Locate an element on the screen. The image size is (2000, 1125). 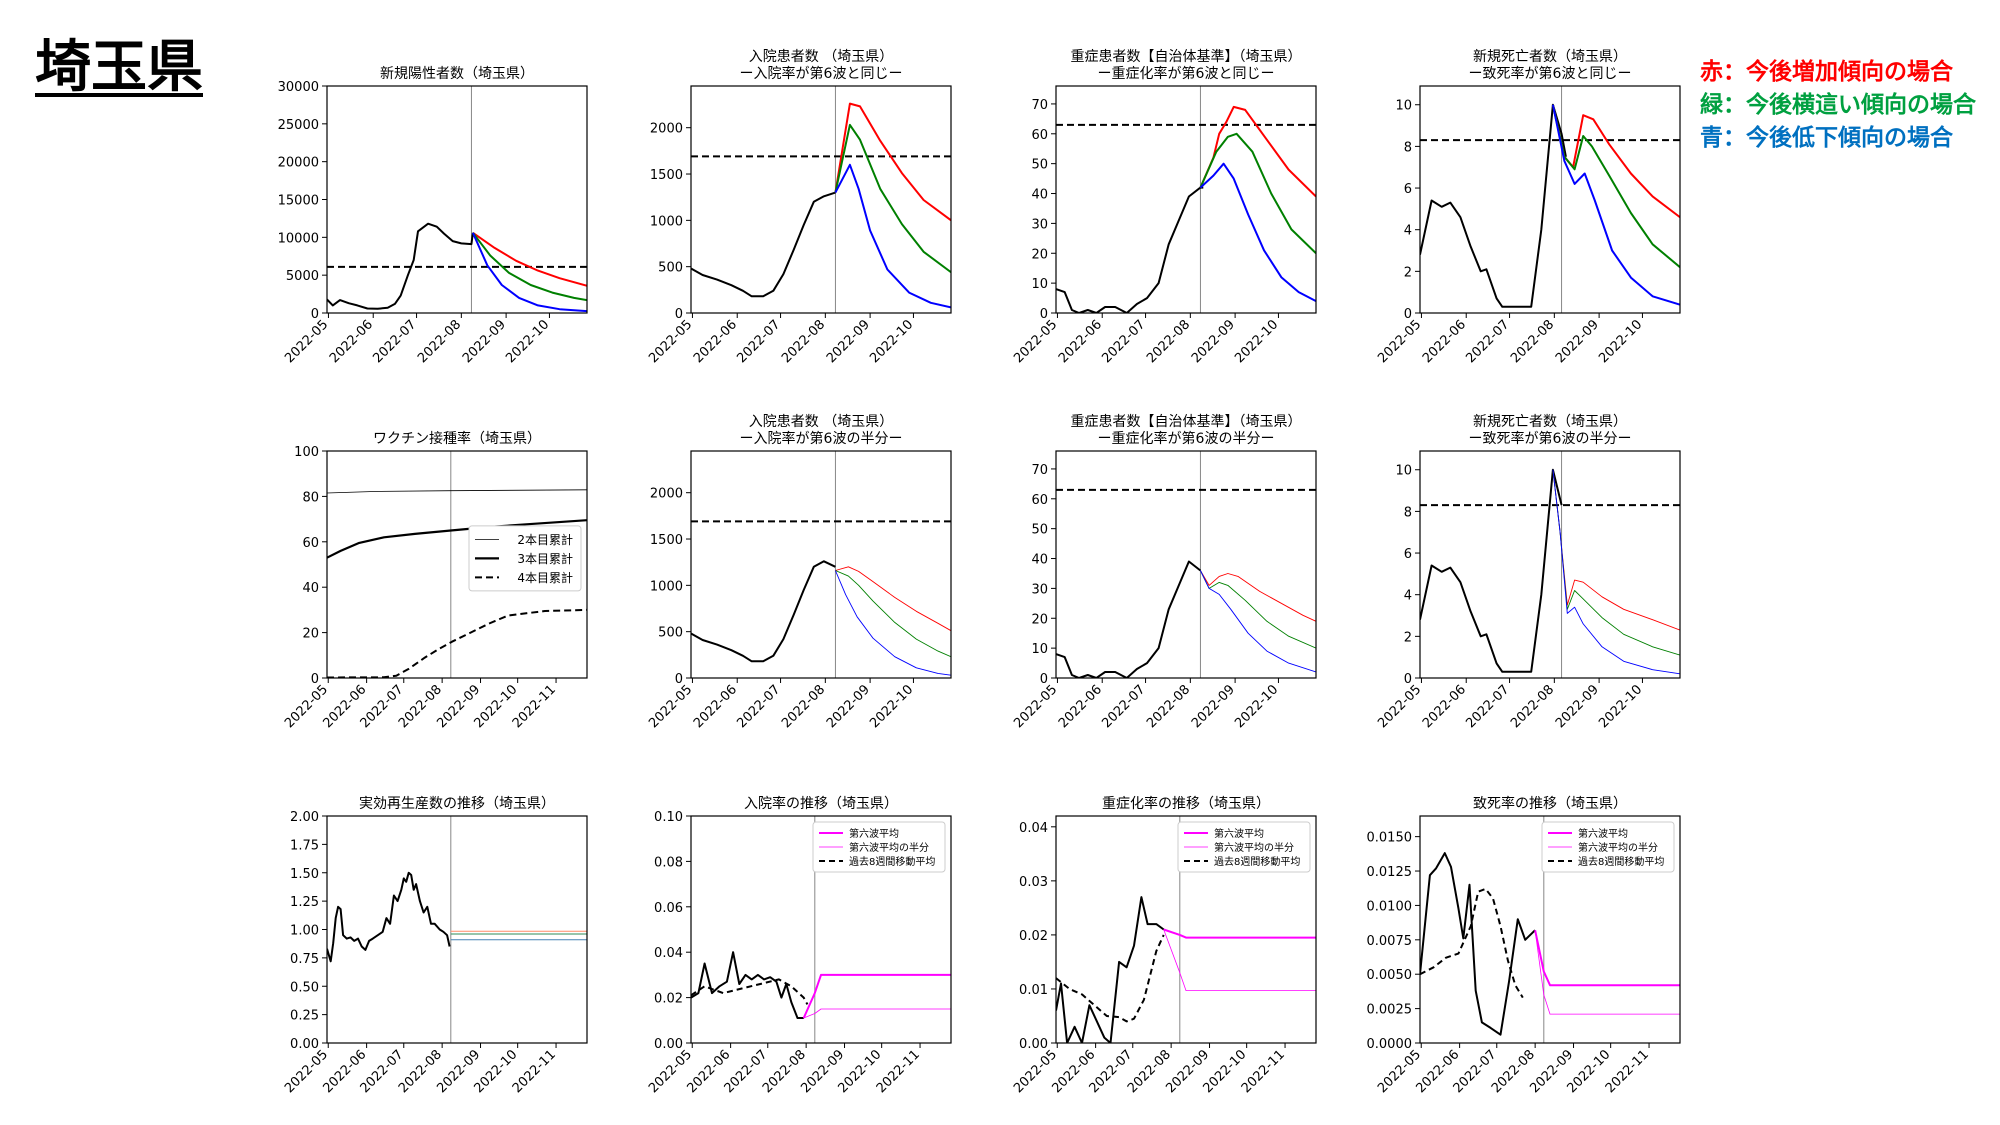
legend-label: 4本目累計 is located at coordinates (545, 577).